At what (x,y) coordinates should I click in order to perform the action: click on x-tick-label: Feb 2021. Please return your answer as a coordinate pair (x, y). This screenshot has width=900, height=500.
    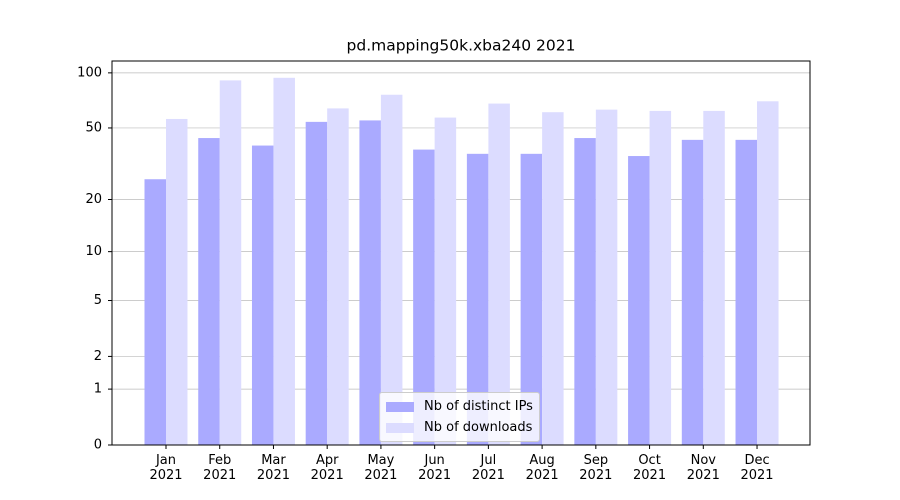
    Looking at the image, I should click on (220, 468).